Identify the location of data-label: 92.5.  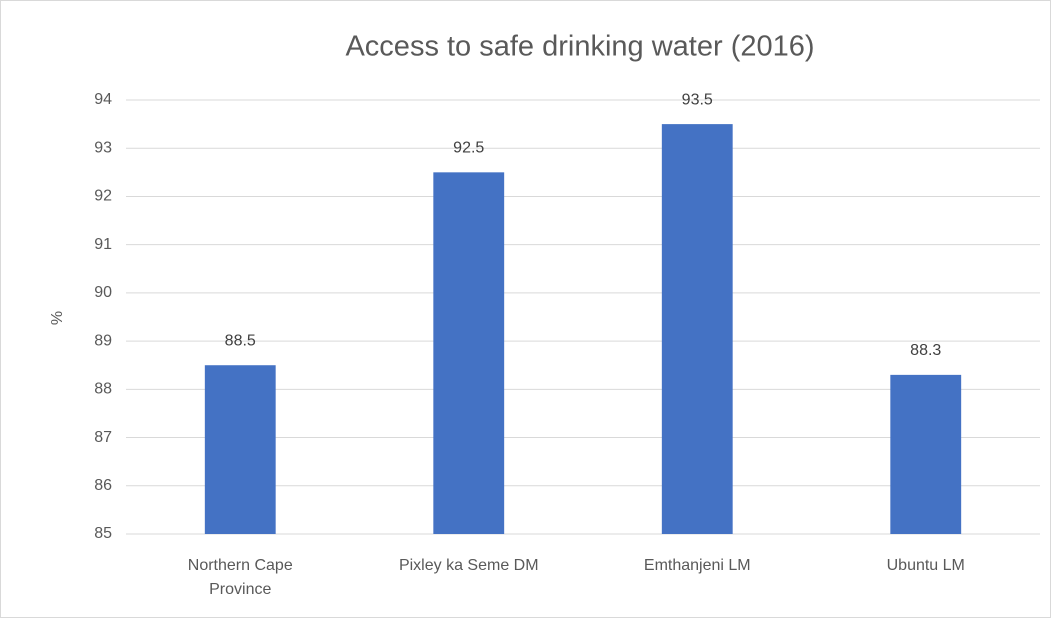
(468, 148).